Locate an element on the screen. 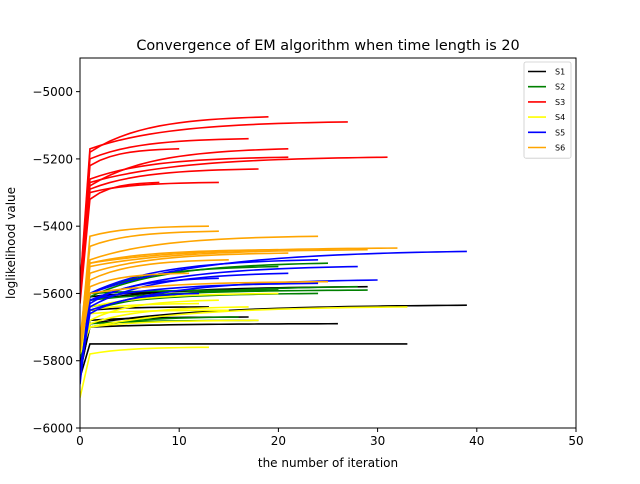 This screenshot has width=640, height=484. x-axis-ticks: 0 10 20 30 40 50 is located at coordinates (330, 438).